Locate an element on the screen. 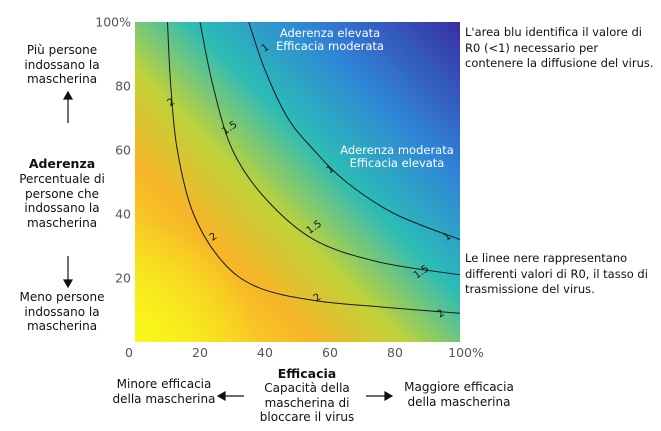 Image resolution: width=661 pixels, height=431 pixels. left-arrow-head-icon is located at coordinates (221, 396).